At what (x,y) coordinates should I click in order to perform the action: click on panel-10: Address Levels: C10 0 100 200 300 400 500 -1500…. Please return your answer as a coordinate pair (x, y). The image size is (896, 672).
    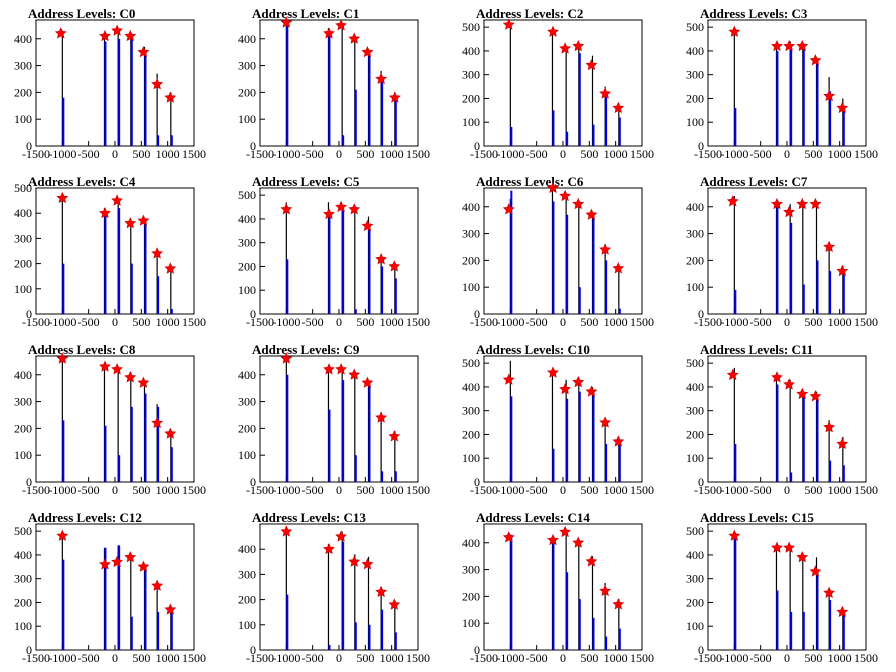
    Looking at the image, I should click on (558, 419).